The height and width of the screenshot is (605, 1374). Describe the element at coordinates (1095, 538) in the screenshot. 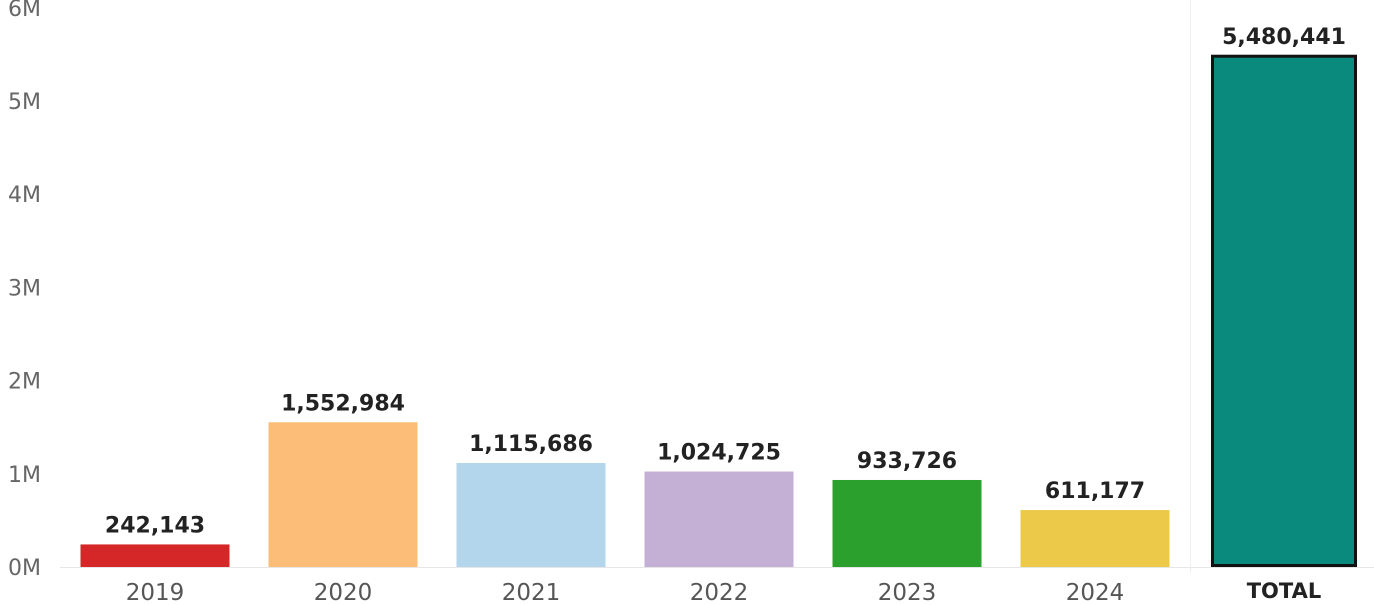

I see `bar-2024` at that location.